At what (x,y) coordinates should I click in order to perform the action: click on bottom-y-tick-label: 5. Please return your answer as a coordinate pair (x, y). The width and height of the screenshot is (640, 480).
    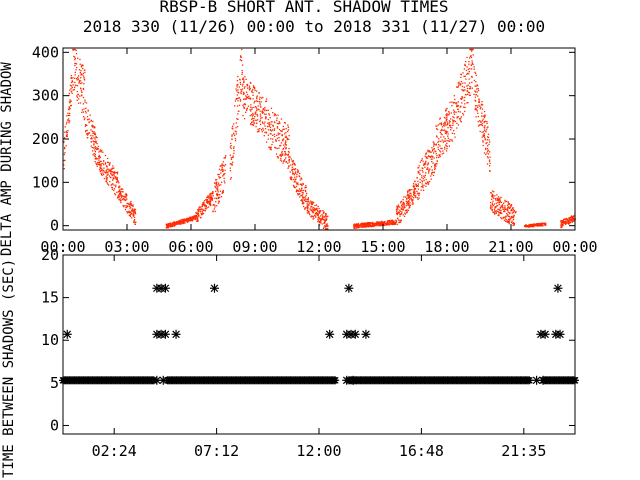
    Looking at the image, I should click on (54, 383).